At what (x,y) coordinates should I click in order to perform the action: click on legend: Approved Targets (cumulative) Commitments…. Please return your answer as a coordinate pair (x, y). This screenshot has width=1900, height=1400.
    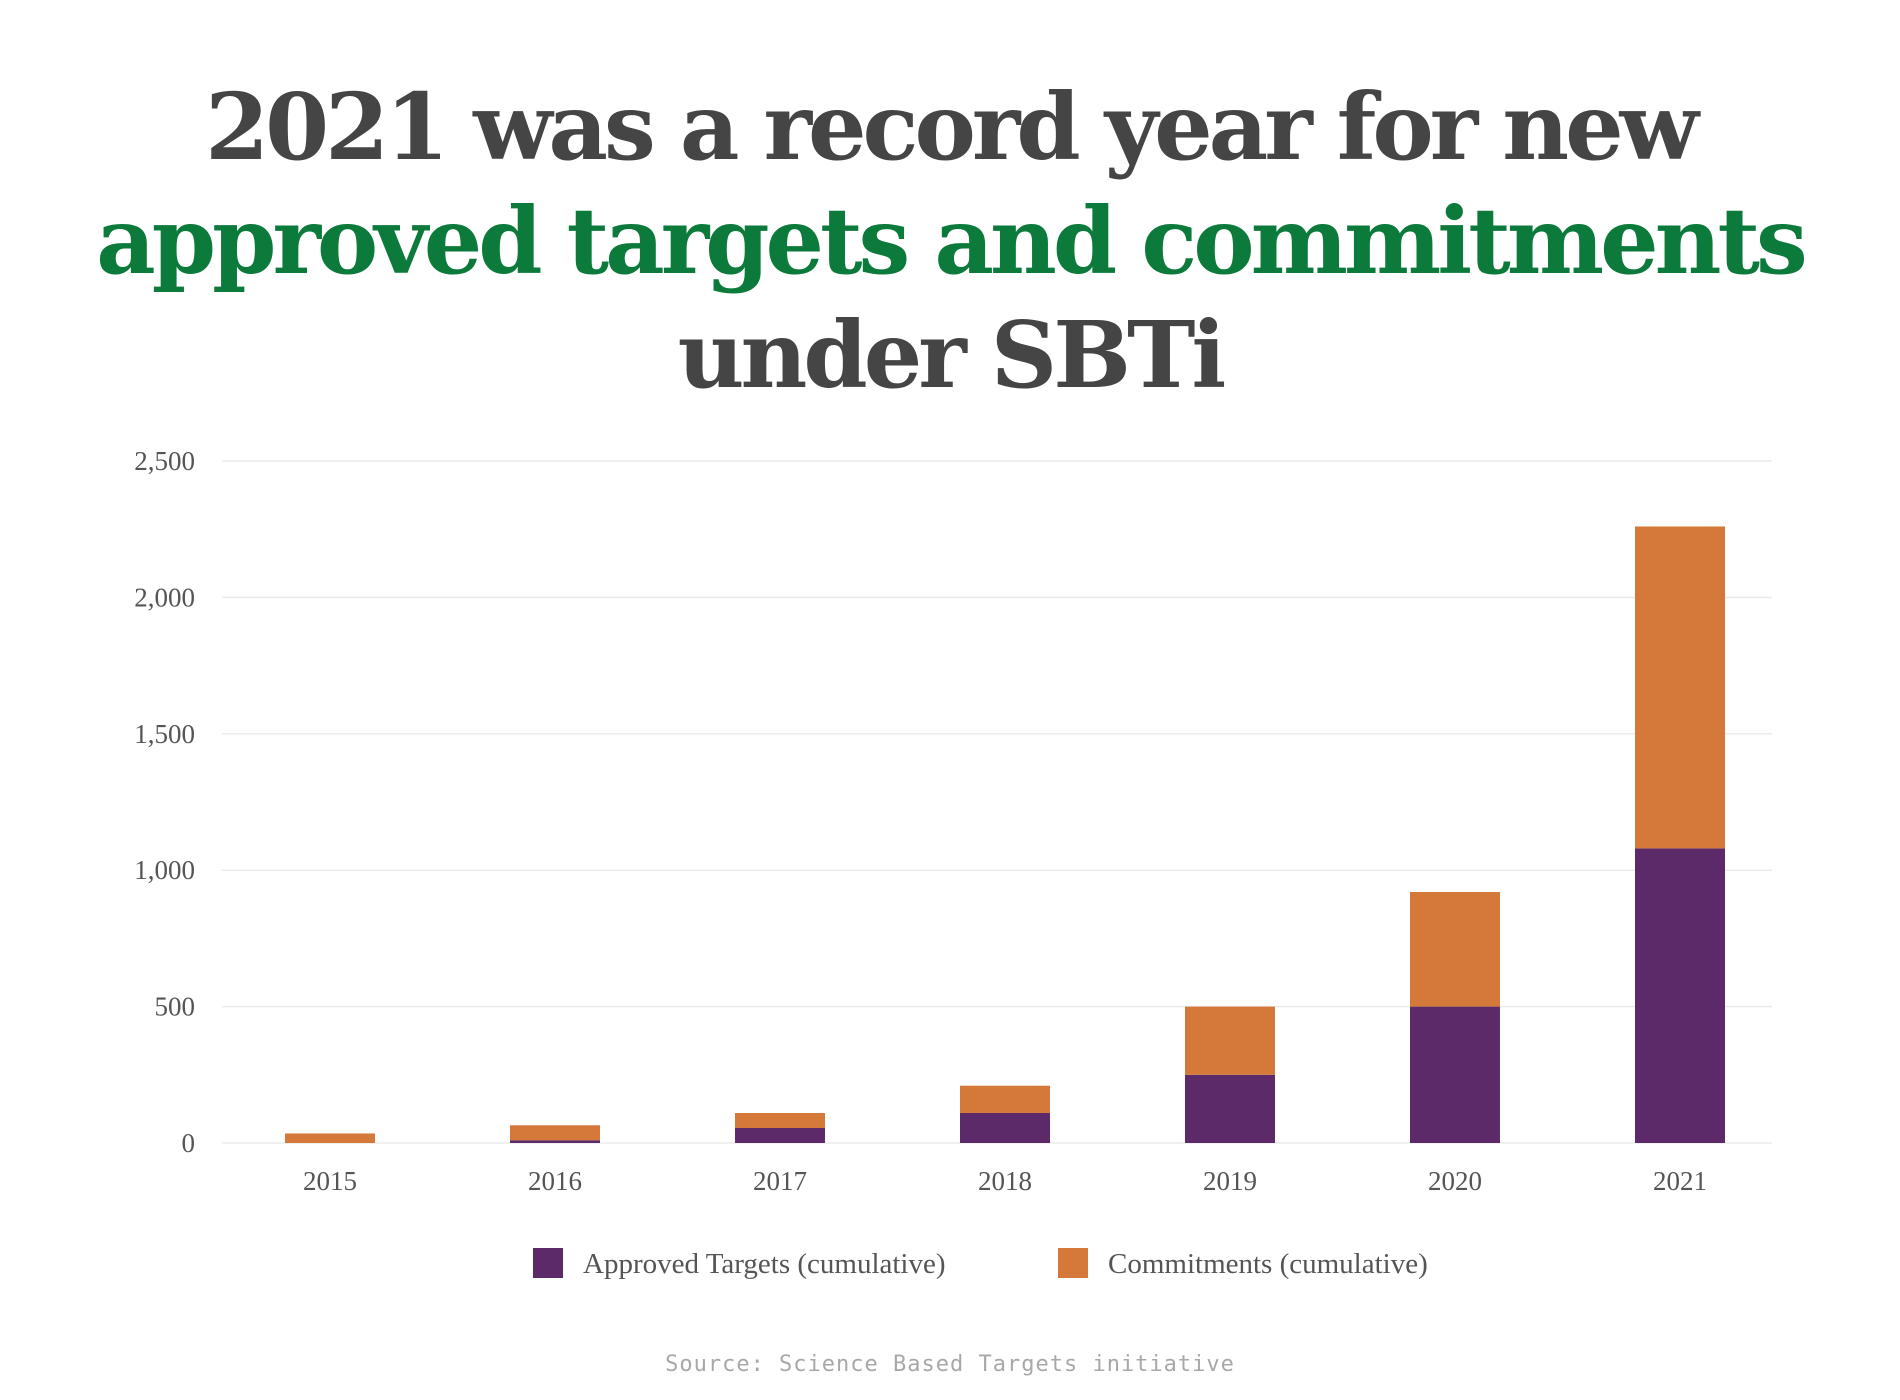
    Looking at the image, I should click on (980, 1264).